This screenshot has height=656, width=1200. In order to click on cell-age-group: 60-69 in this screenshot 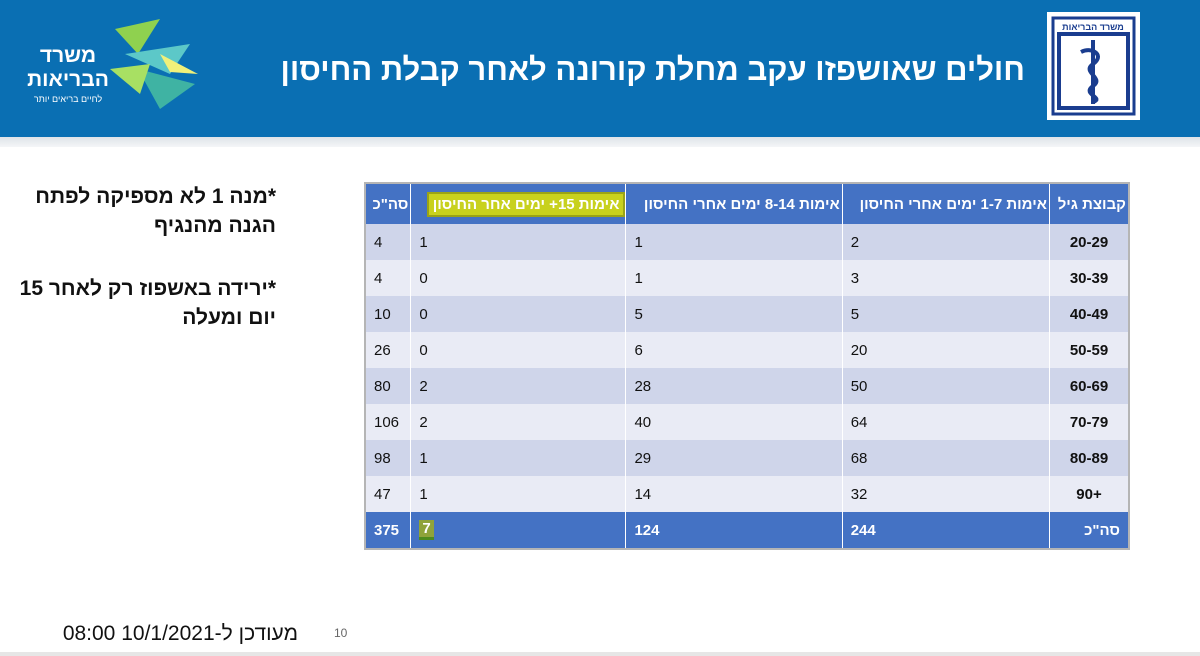, I will do `click(1089, 386)`.